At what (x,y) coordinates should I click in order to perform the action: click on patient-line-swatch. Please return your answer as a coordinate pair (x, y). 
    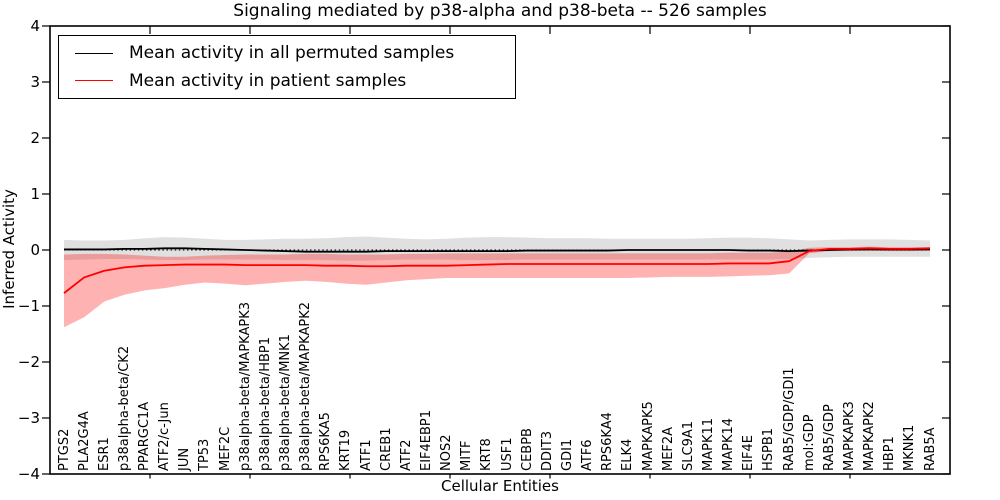
    Looking at the image, I should click on (94, 81).